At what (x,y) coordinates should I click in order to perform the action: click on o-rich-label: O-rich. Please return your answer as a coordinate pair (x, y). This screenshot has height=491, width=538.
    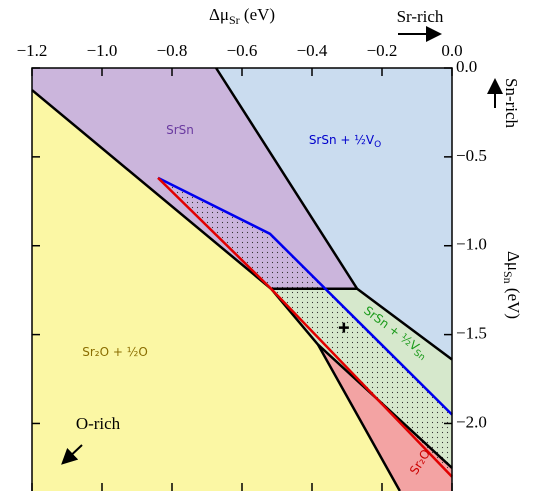
    Looking at the image, I should click on (98, 423).